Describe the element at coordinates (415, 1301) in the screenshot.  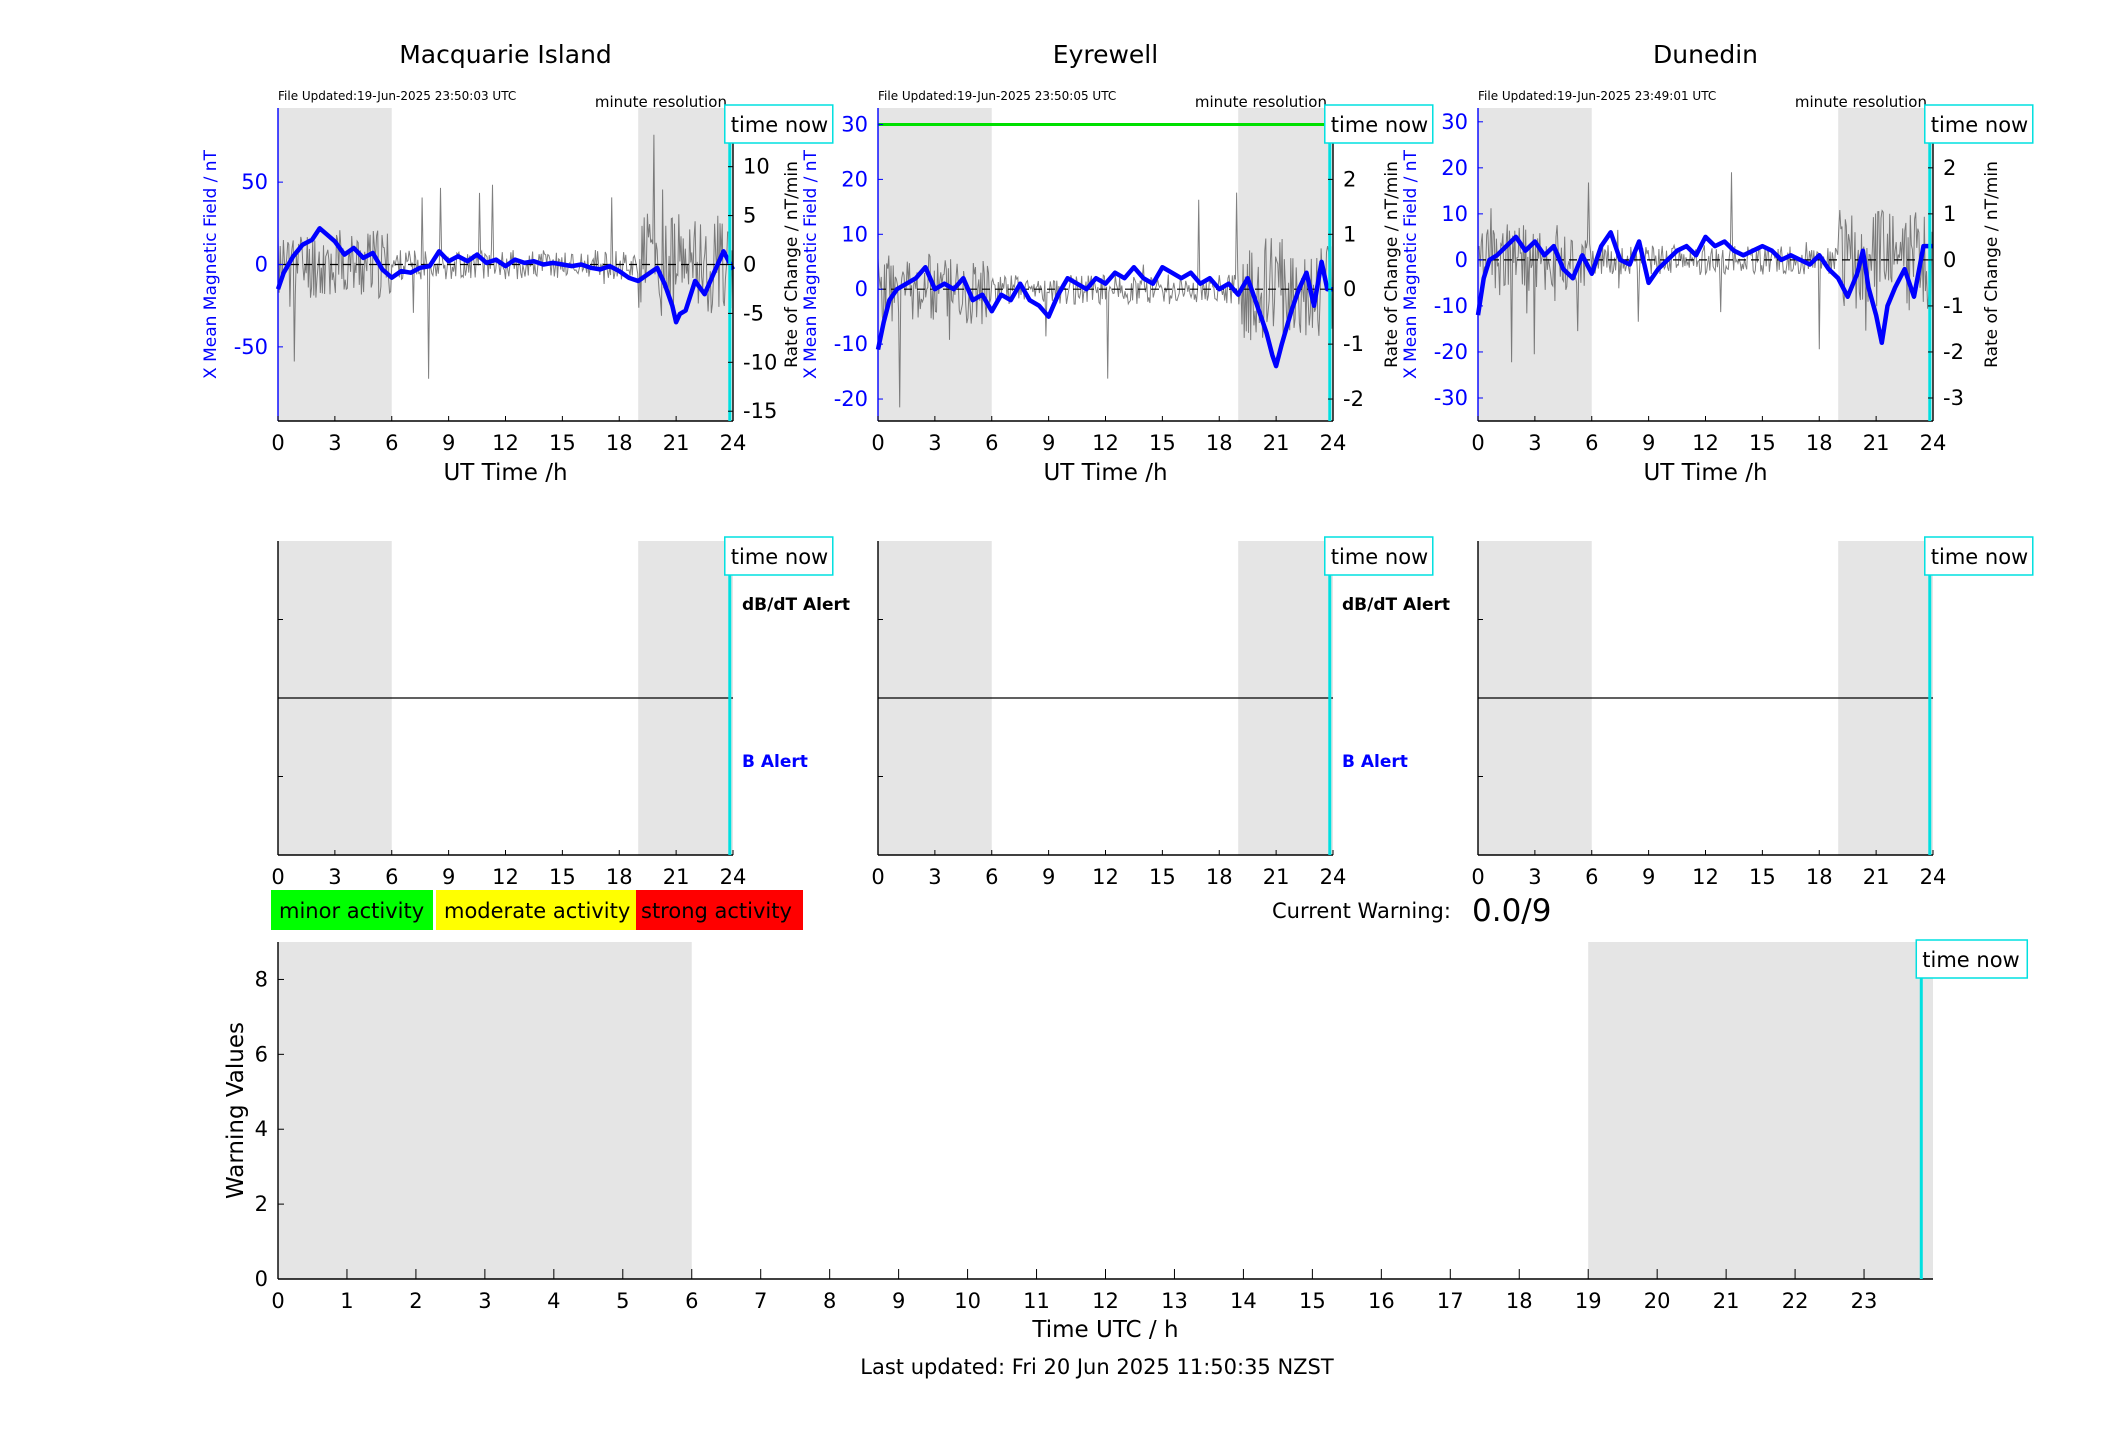
I see `x-tick-label: 2` at that location.